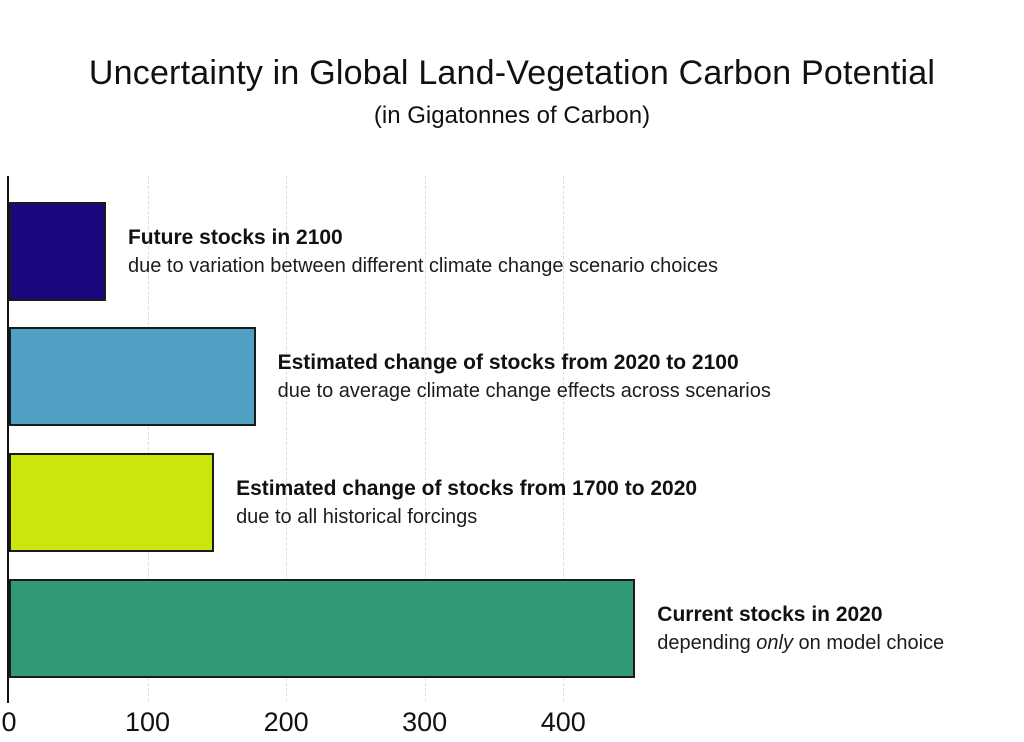 The height and width of the screenshot is (742, 1024). Describe the element at coordinates (9, 722) in the screenshot. I see `x-tick-label-0: 0` at that location.